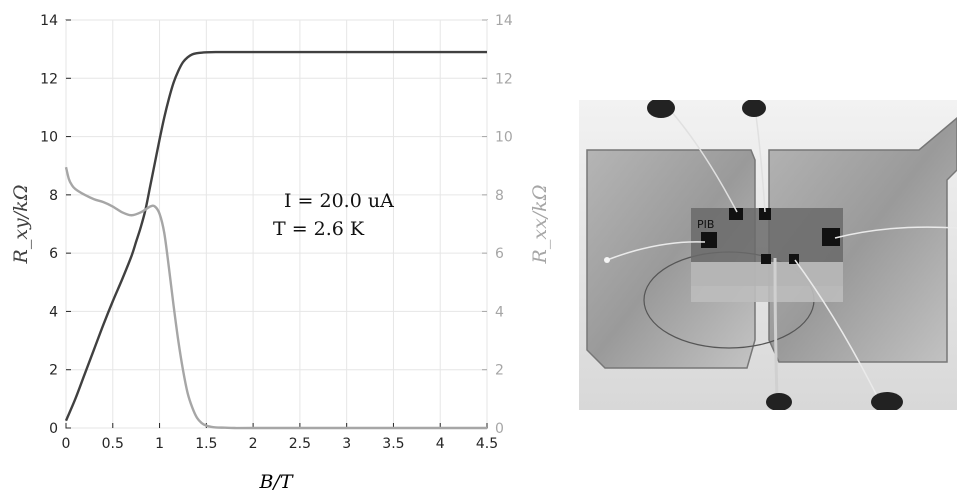 Image resolution: width=957 pixels, height=492 pixels. I want to click on y-left-tick-label: 2, so click(53, 371).